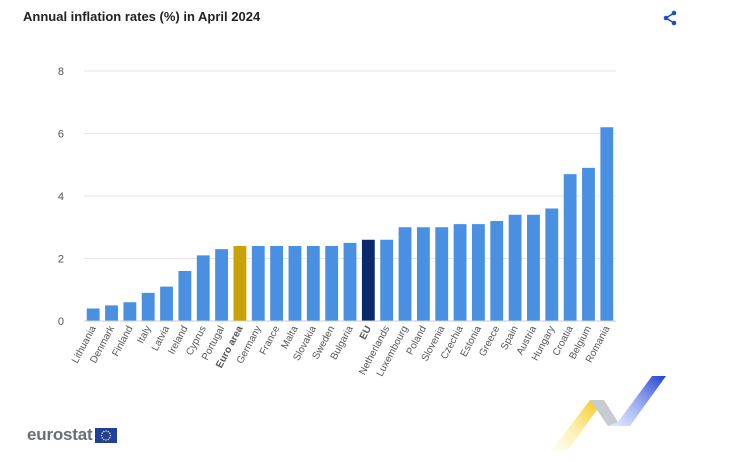 The width and height of the screenshot is (740, 462). I want to click on bar-greece, so click(497, 271).